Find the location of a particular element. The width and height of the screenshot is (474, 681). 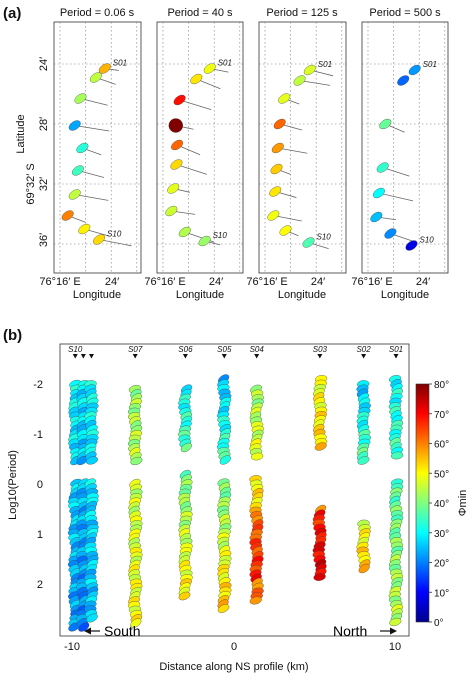

north-label: North is located at coordinates (350, 631).